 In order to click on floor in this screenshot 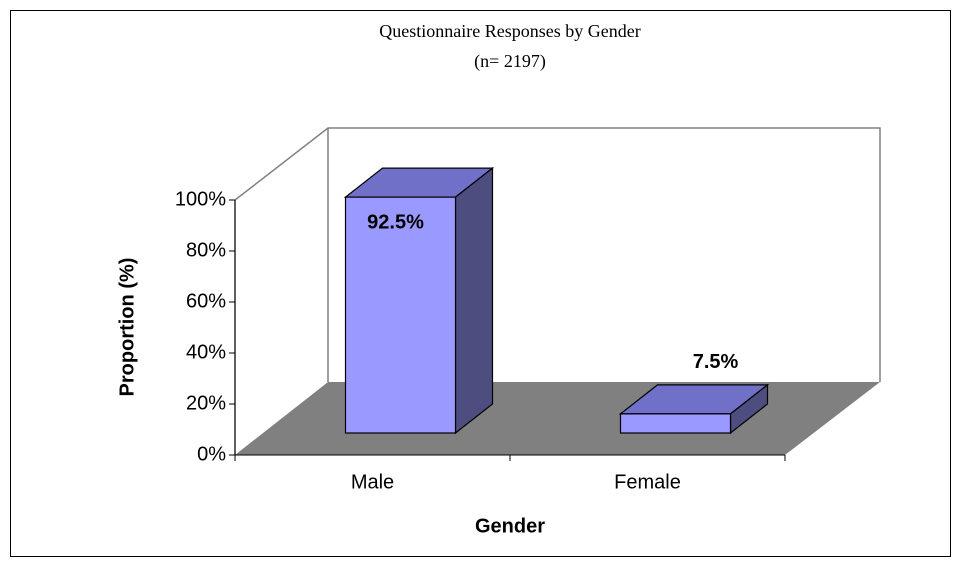, I will do `click(557, 418)`.